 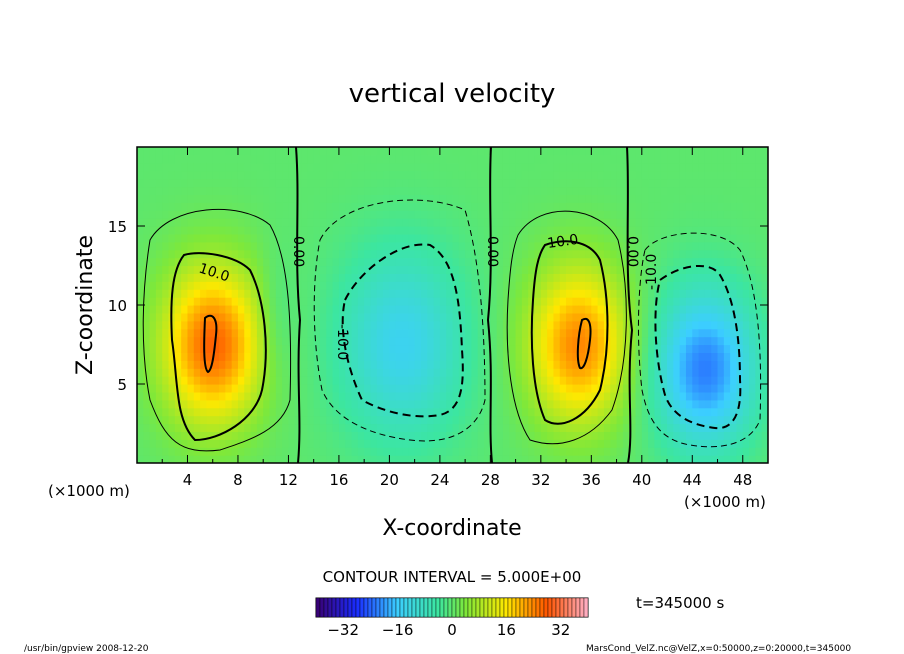 What do you see at coordinates (342, 342) in the screenshot?
I see `contour-label: -10.0` at bounding box center [342, 342].